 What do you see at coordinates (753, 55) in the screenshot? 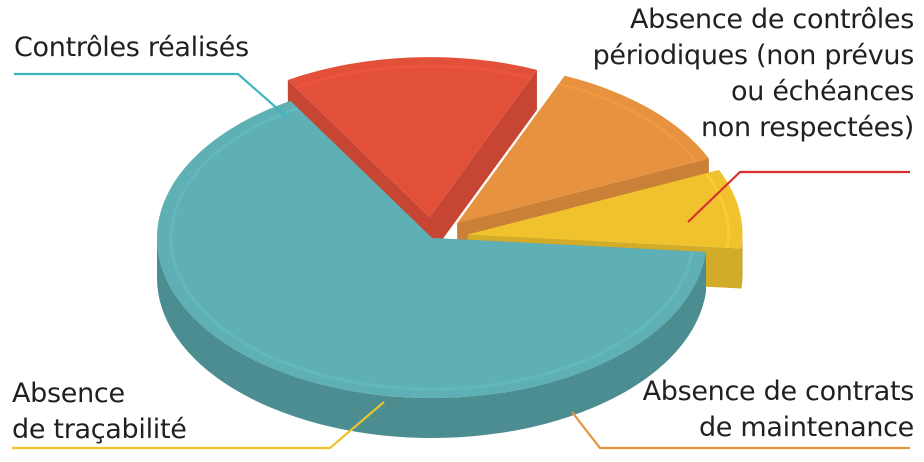
I see `label-line: périodiques (non prévus` at bounding box center [753, 55].